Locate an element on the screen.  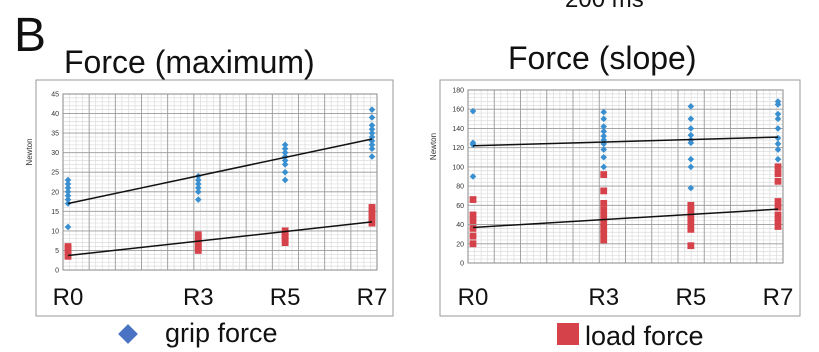
y-tick-label: 35 is located at coordinates (55, 134).